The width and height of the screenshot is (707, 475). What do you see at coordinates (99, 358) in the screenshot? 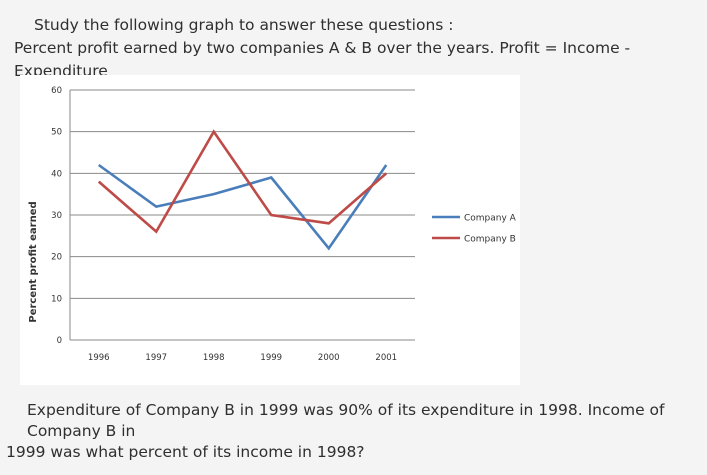
I see `x-tick-label: 1996` at bounding box center [99, 358].